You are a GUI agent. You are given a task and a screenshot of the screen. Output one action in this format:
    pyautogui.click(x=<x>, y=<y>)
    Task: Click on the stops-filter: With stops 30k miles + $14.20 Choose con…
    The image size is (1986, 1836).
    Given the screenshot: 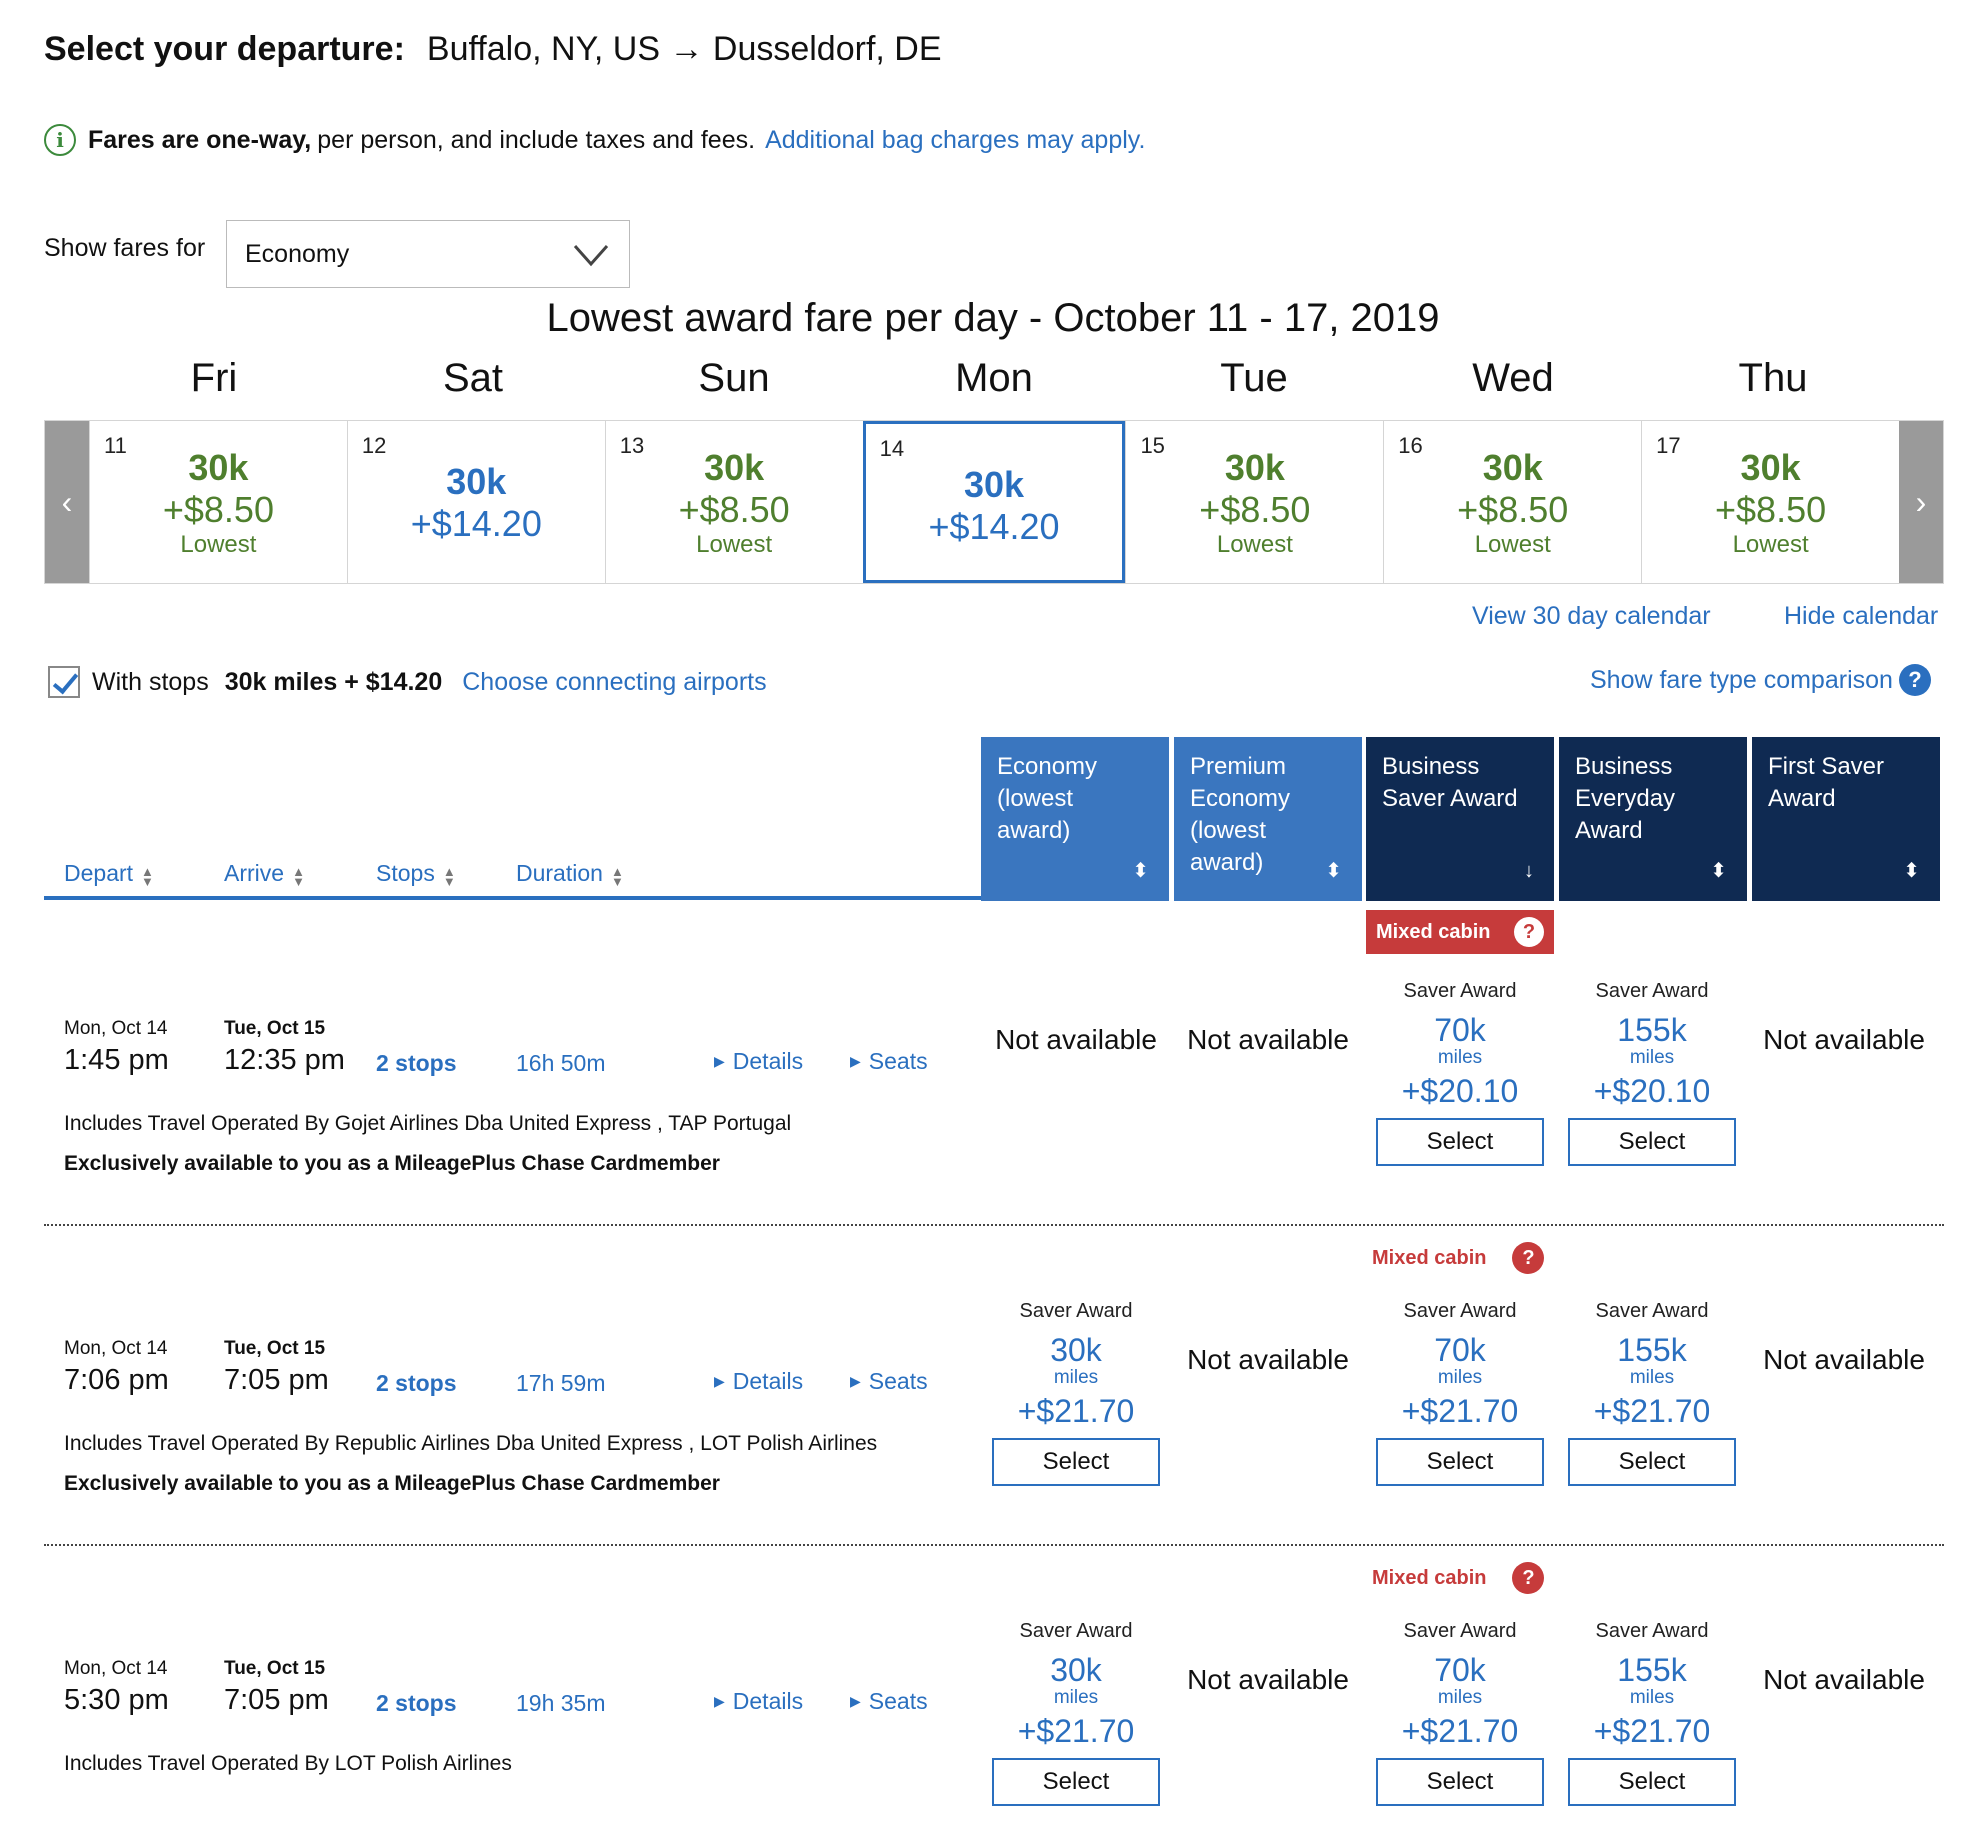 What is the action you would take?
    pyautogui.click(x=407, y=682)
    